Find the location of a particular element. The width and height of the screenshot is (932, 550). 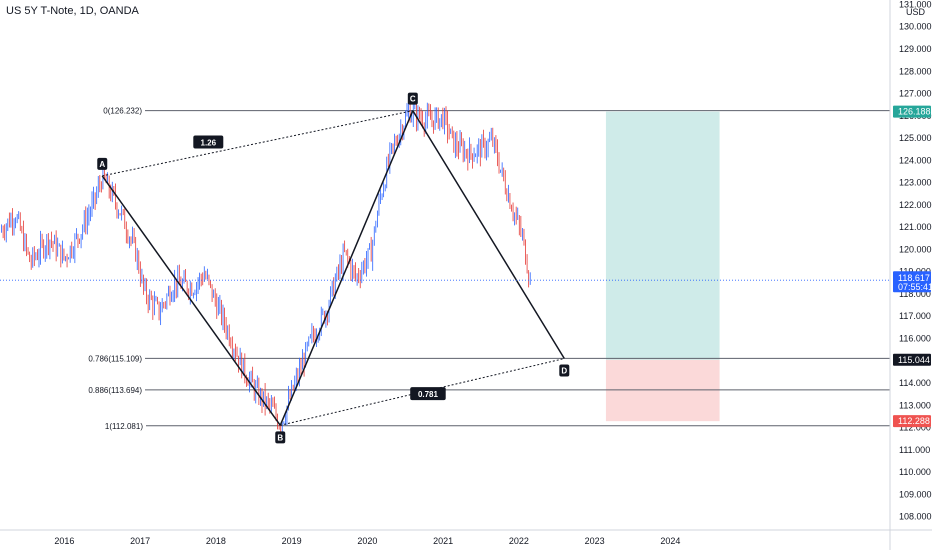

y-tick-label: 117.000 is located at coordinates (915, 316).